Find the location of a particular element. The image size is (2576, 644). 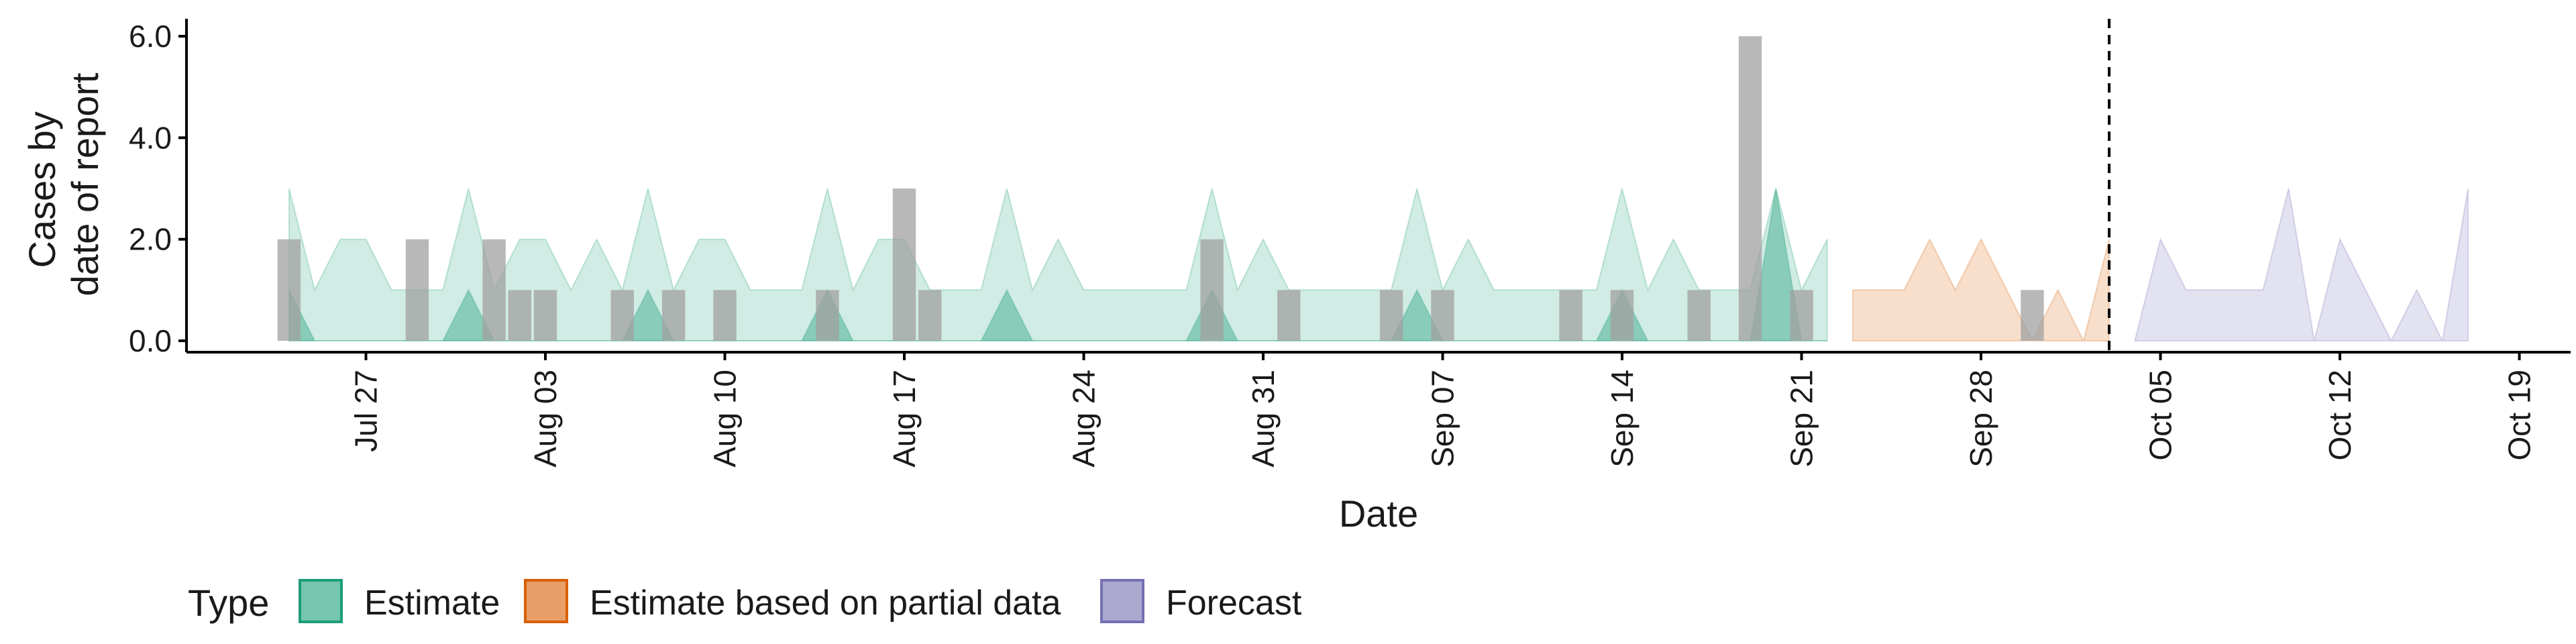

legend-item-estimate: Estimate is located at coordinates (399, 601).